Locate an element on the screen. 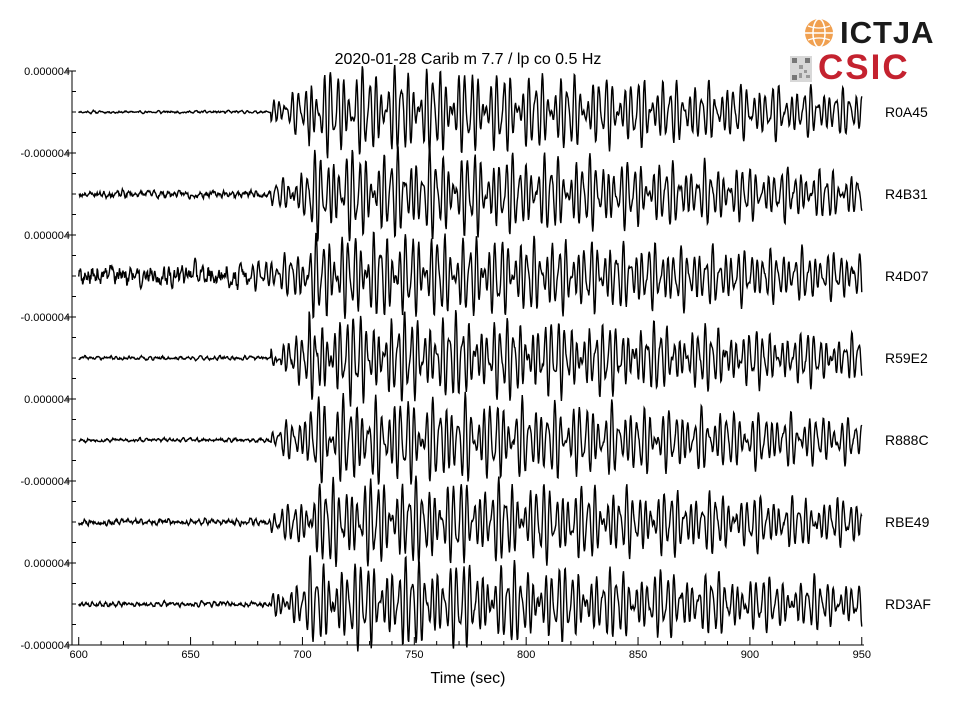 The height and width of the screenshot is (712, 965). x-tick-label: 600 is located at coordinates (79, 655).